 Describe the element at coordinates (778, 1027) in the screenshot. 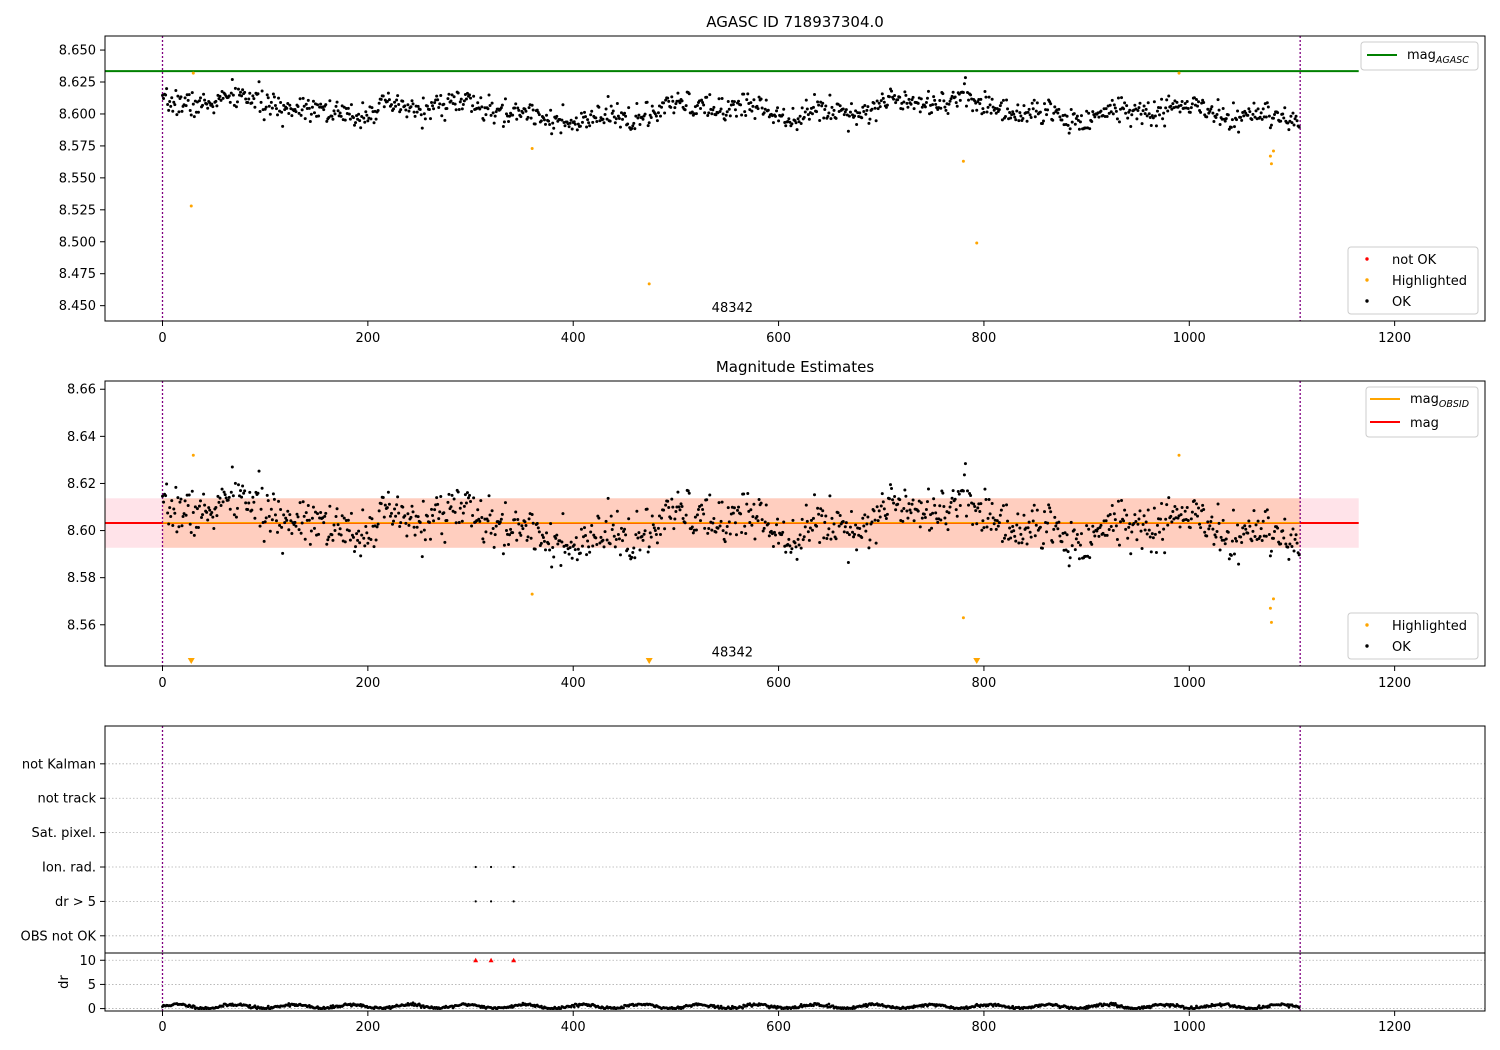

I see `dr-x-tick-label: 600` at that location.